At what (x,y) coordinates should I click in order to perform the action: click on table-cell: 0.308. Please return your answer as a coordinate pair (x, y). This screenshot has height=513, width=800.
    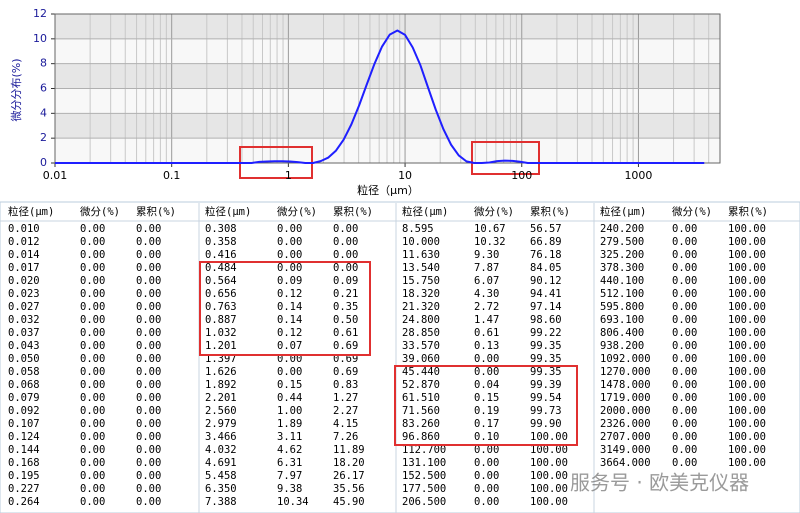
    Looking at the image, I should click on (221, 229).